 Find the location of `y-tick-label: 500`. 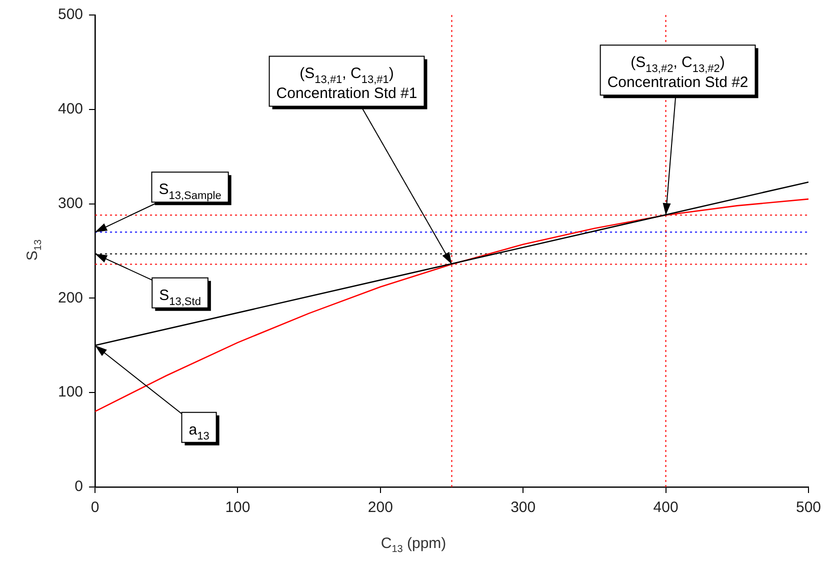

y-tick-label: 500 is located at coordinates (71, 15).